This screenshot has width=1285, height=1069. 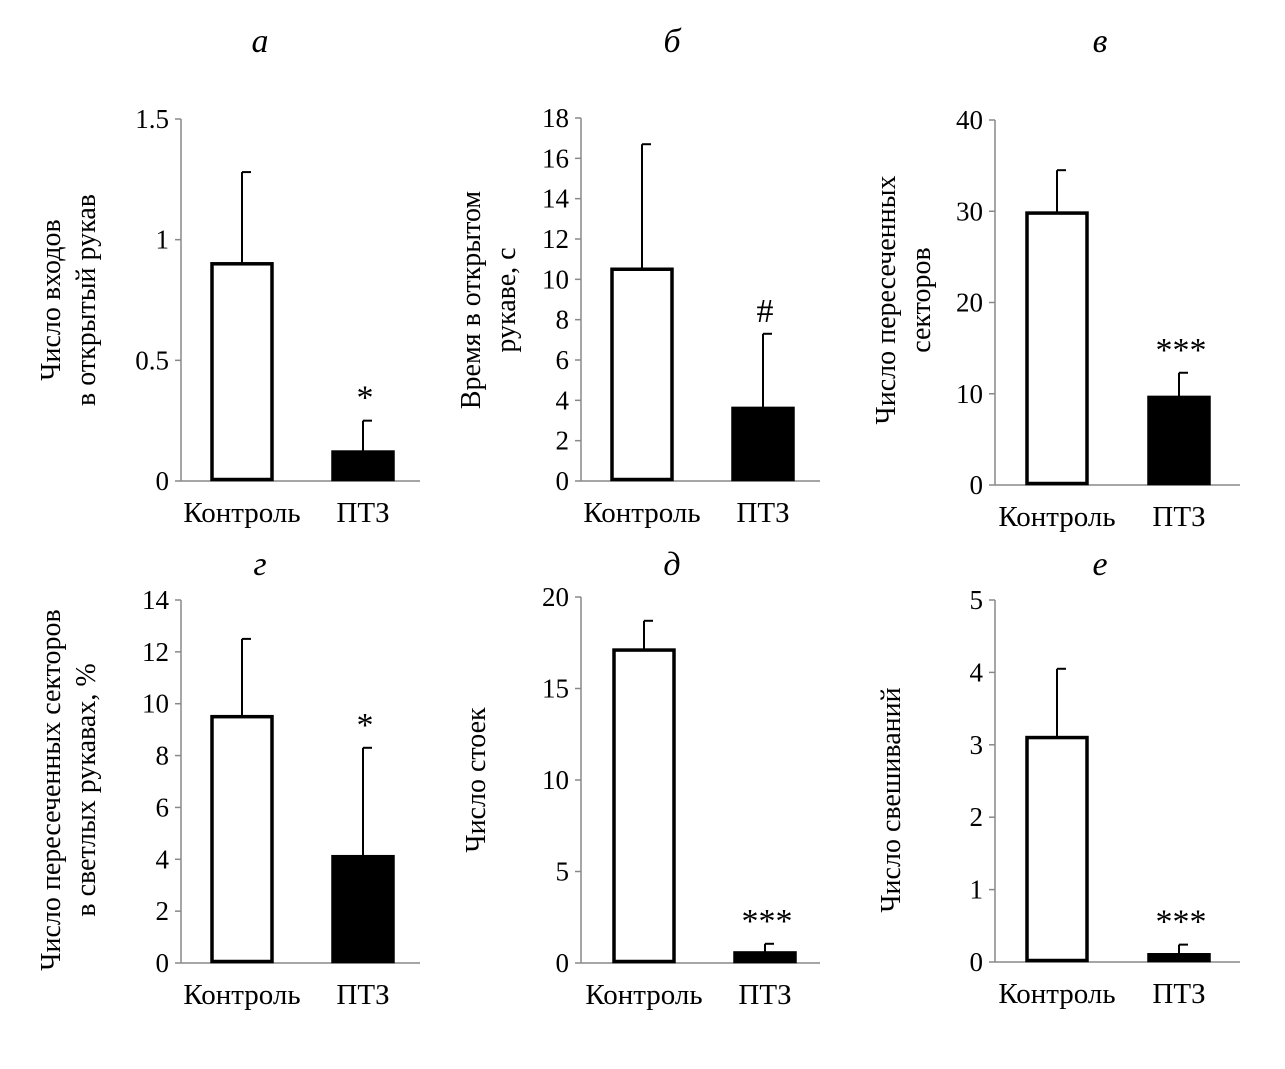 I want to click on y-axis-label: Число свешиваний, so click(x=891, y=799).